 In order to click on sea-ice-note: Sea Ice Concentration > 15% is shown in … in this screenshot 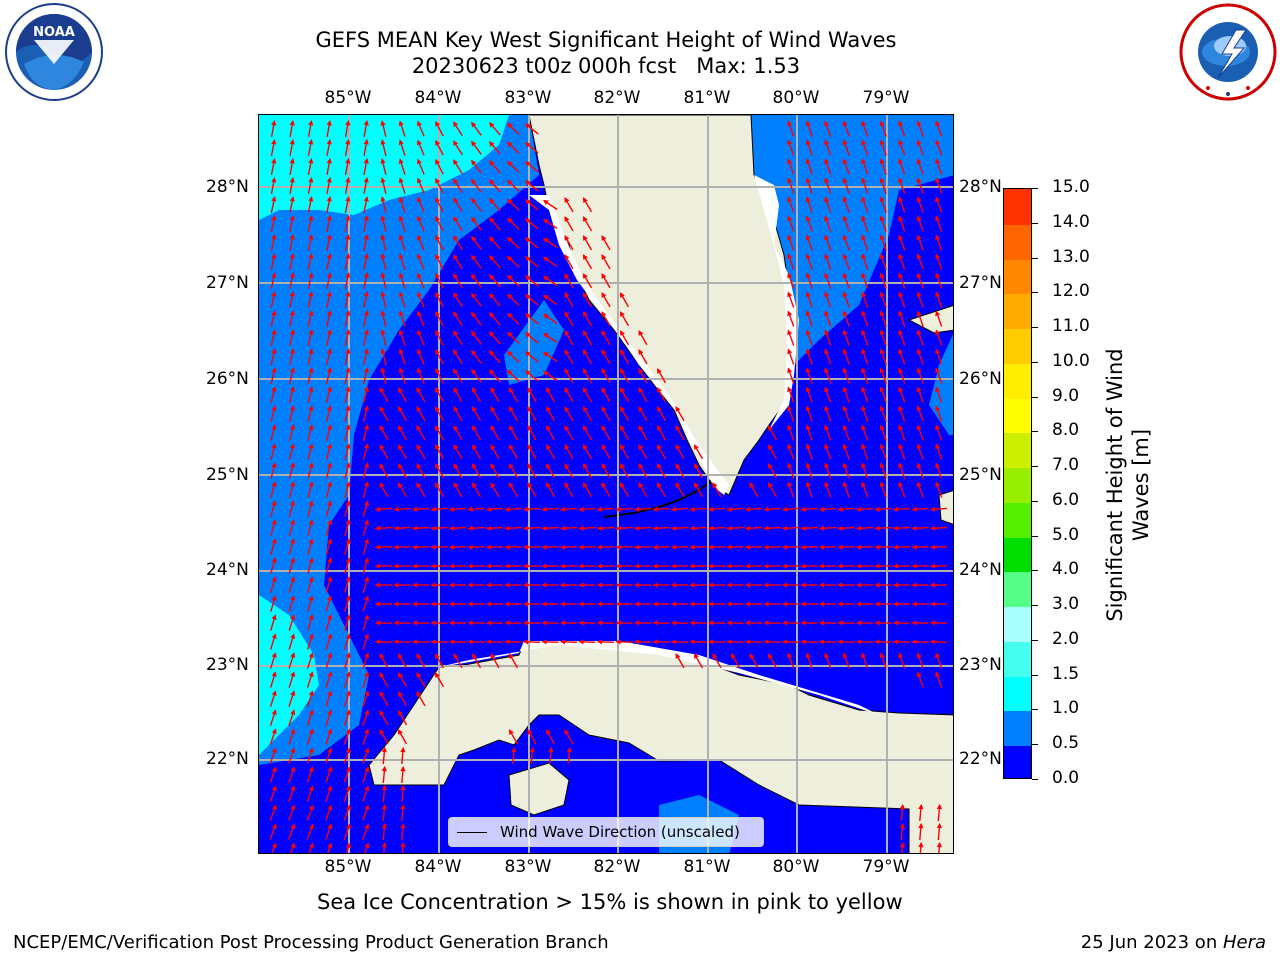, I will do `click(610, 902)`.